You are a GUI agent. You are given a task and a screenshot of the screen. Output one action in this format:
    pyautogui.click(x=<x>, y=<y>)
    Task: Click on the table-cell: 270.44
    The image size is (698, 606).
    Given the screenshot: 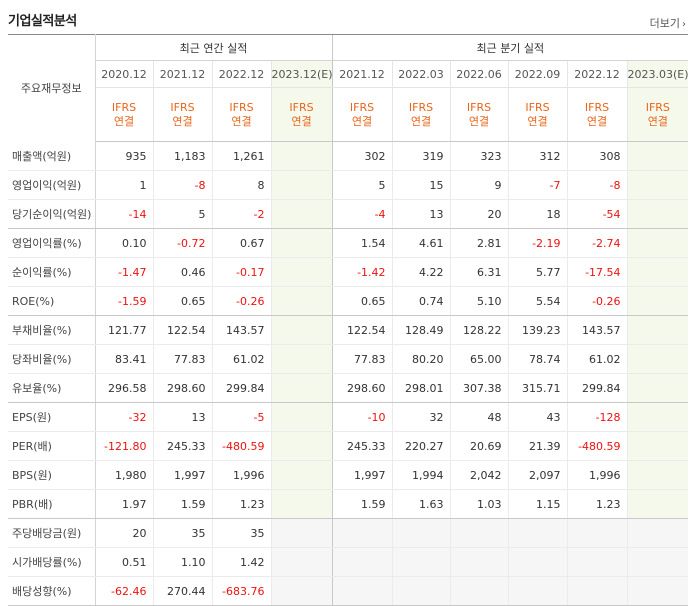 What is the action you would take?
    pyautogui.click(x=182, y=591)
    